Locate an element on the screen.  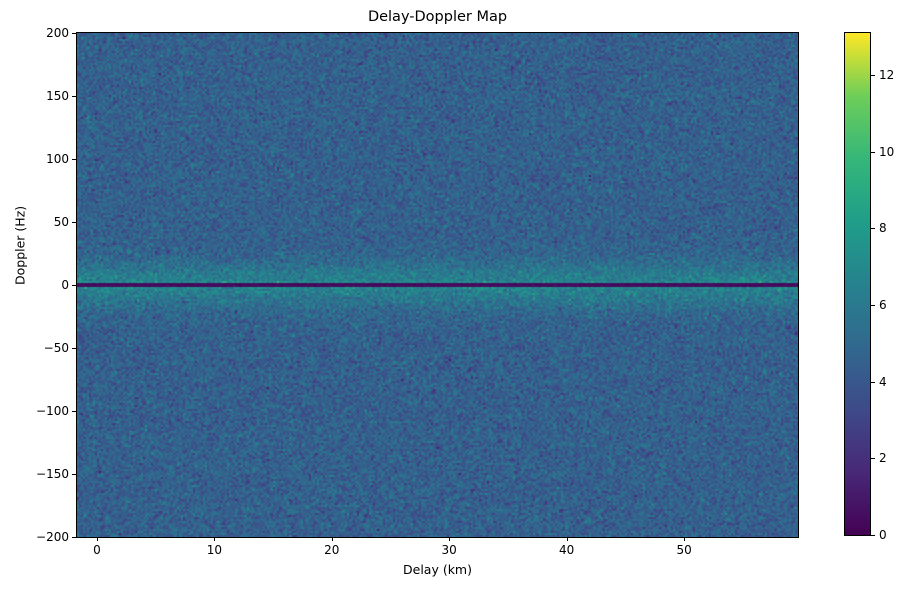
y-tick-label: −150 is located at coordinates (52, 474).